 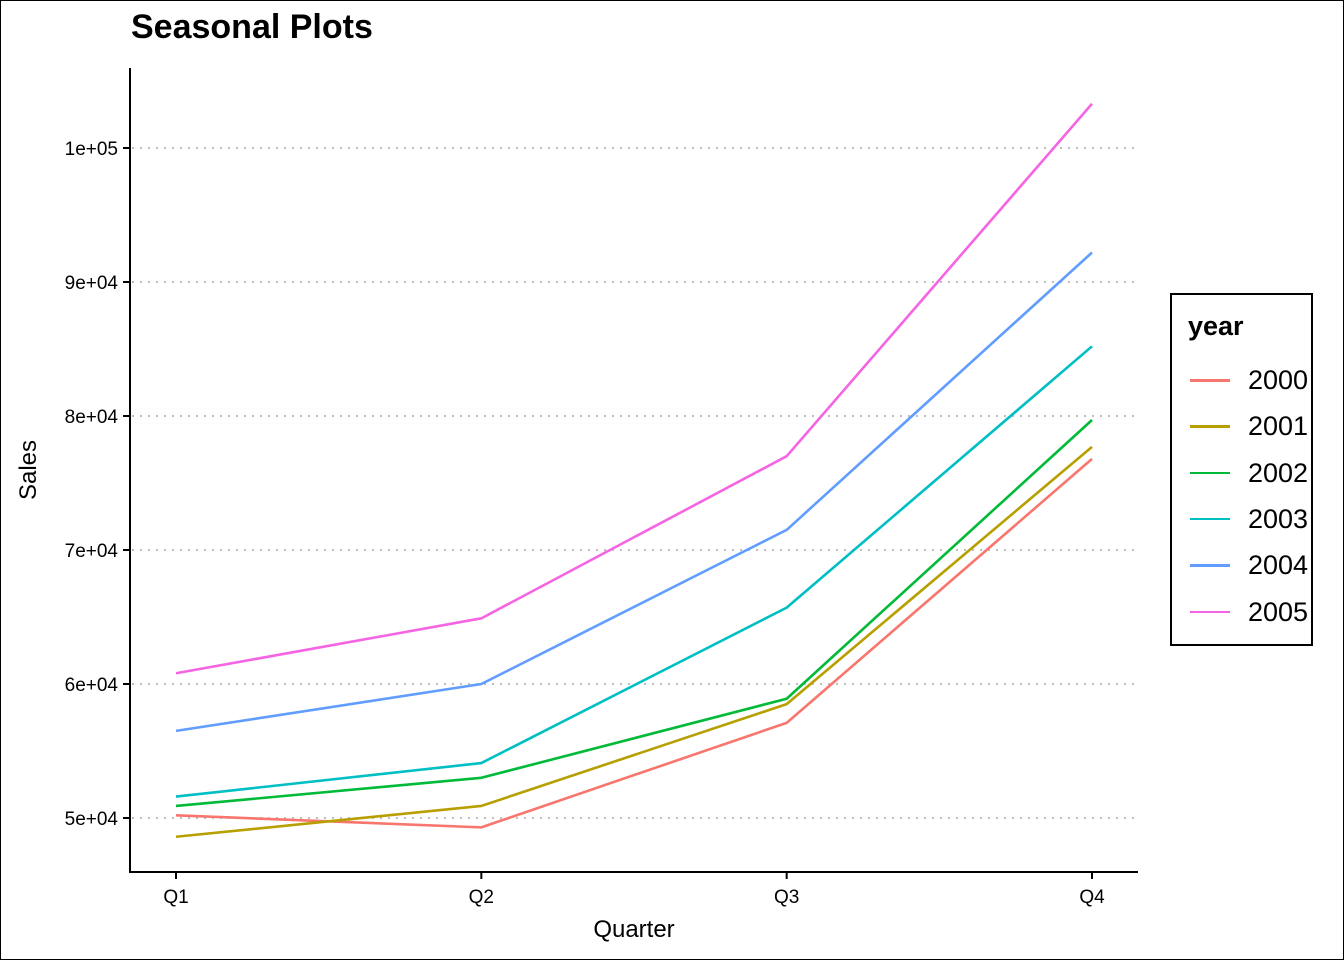 What do you see at coordinates (175, 897) in the screenshot?
I see `x-tick-label: Q1` at bounding box center [175, 897].